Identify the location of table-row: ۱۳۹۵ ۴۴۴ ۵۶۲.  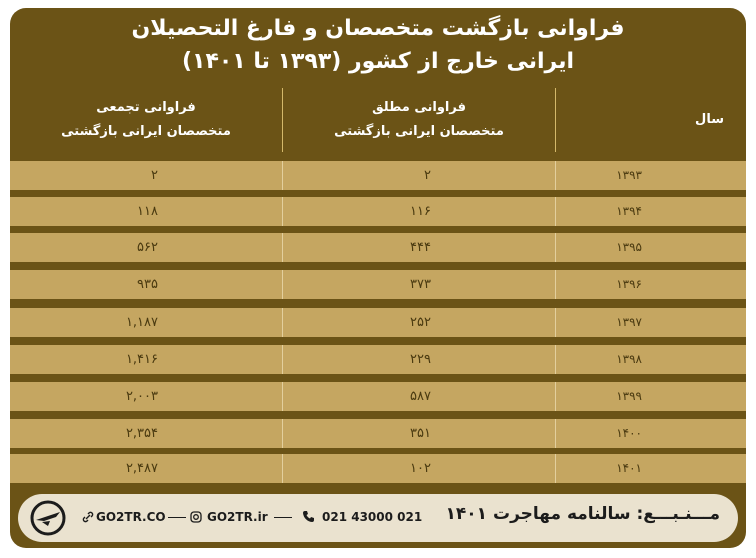
(378, 247).